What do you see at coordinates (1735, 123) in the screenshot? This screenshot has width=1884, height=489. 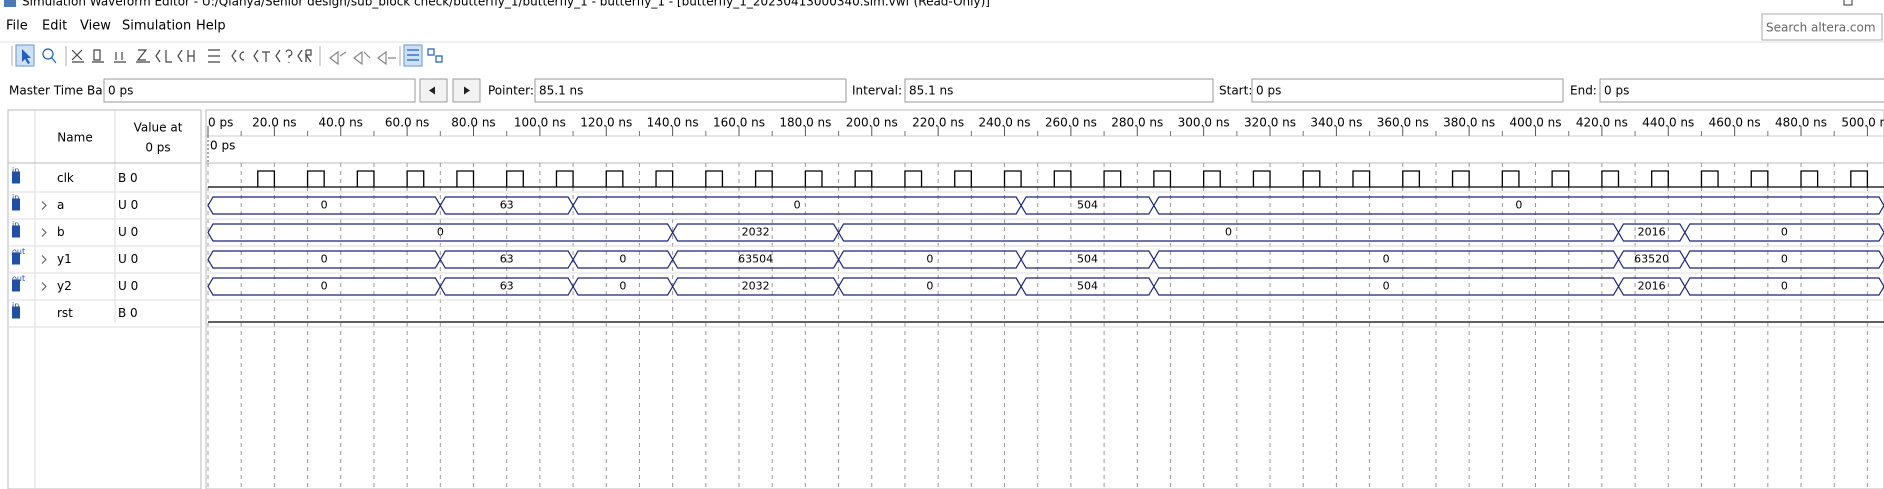 I see `tick-label: 460.0 ns` at bounding box center [1735, 123].